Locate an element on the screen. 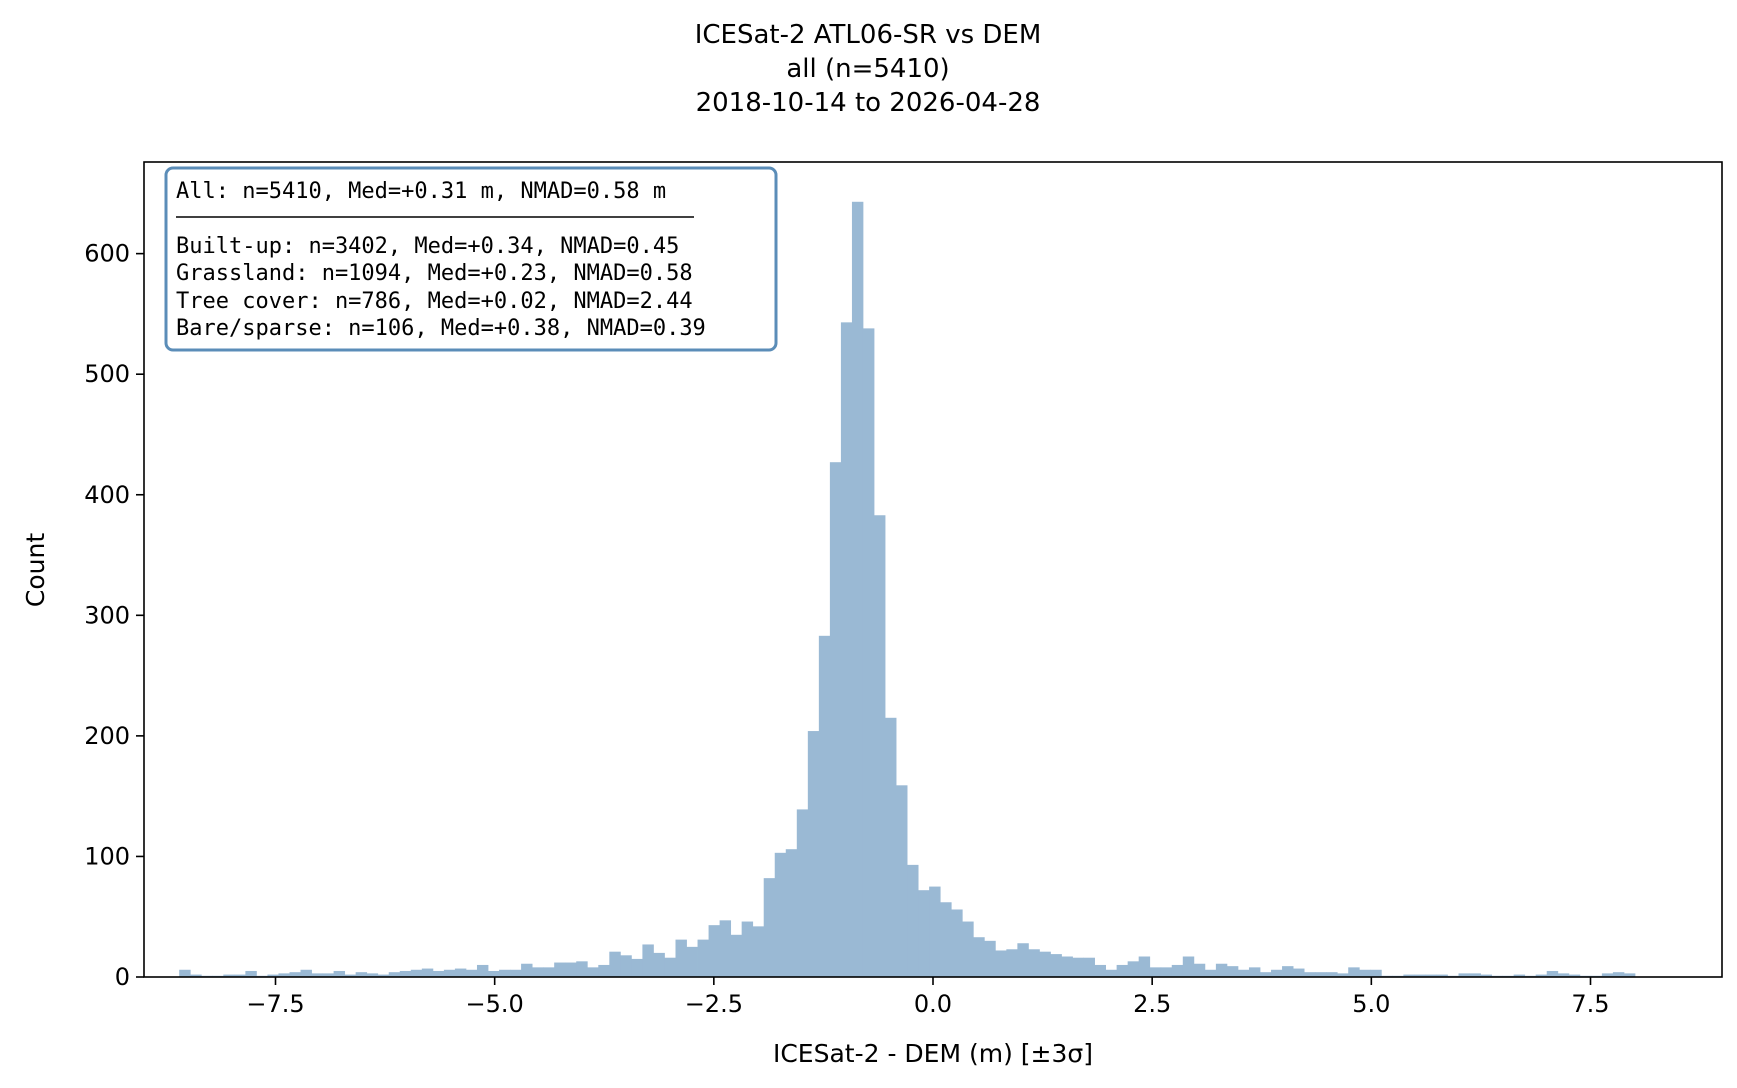  x-tick-label: 7.5 is located at coordinates (1590, 1004).